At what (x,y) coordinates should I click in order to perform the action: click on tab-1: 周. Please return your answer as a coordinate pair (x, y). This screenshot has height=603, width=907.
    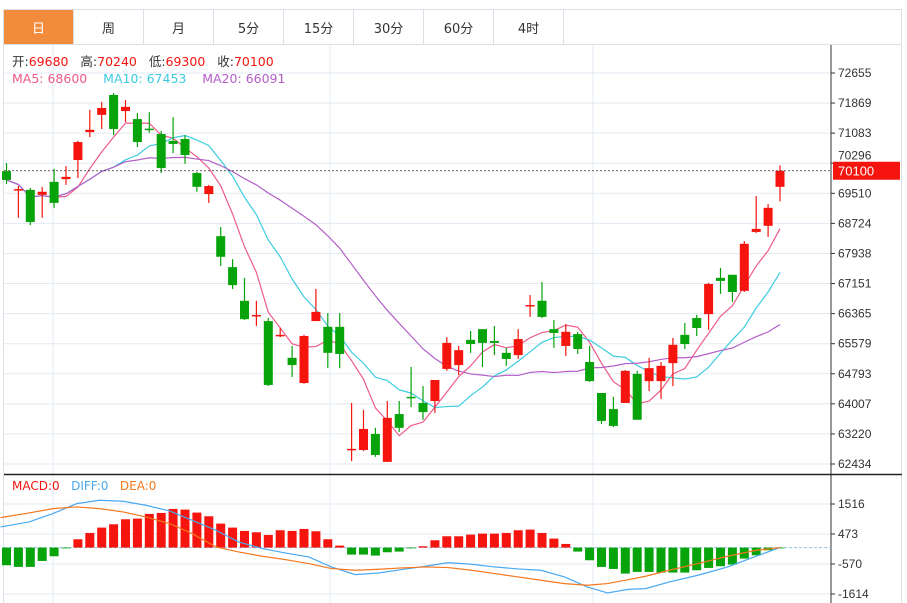
    Looking at the image, I should click on (109, 27).